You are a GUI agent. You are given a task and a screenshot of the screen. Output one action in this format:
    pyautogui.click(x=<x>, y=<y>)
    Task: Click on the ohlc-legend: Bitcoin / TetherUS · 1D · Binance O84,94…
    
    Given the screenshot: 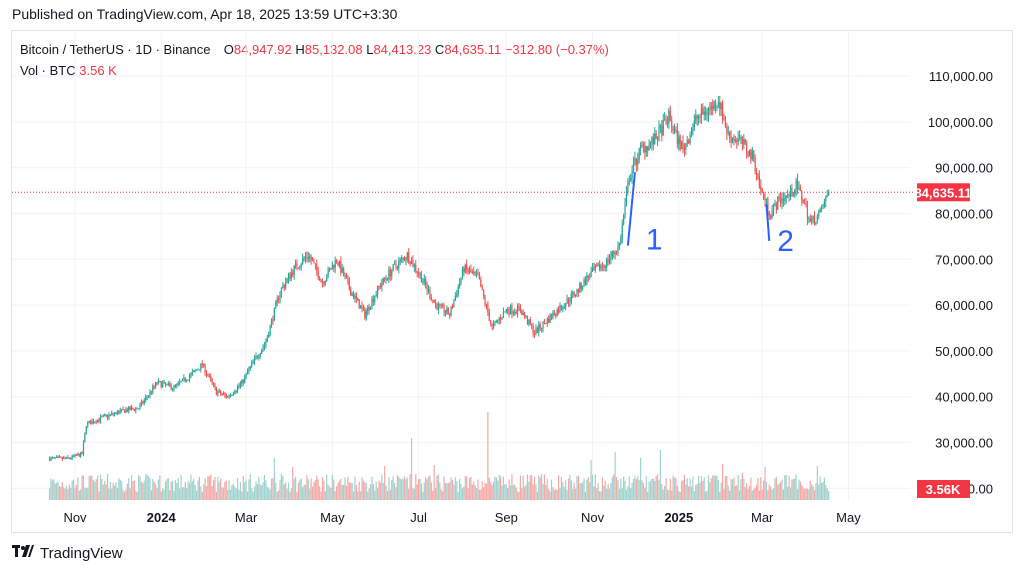 What is the action you would take?
    pyautogui.click(x=314, y=49)
    